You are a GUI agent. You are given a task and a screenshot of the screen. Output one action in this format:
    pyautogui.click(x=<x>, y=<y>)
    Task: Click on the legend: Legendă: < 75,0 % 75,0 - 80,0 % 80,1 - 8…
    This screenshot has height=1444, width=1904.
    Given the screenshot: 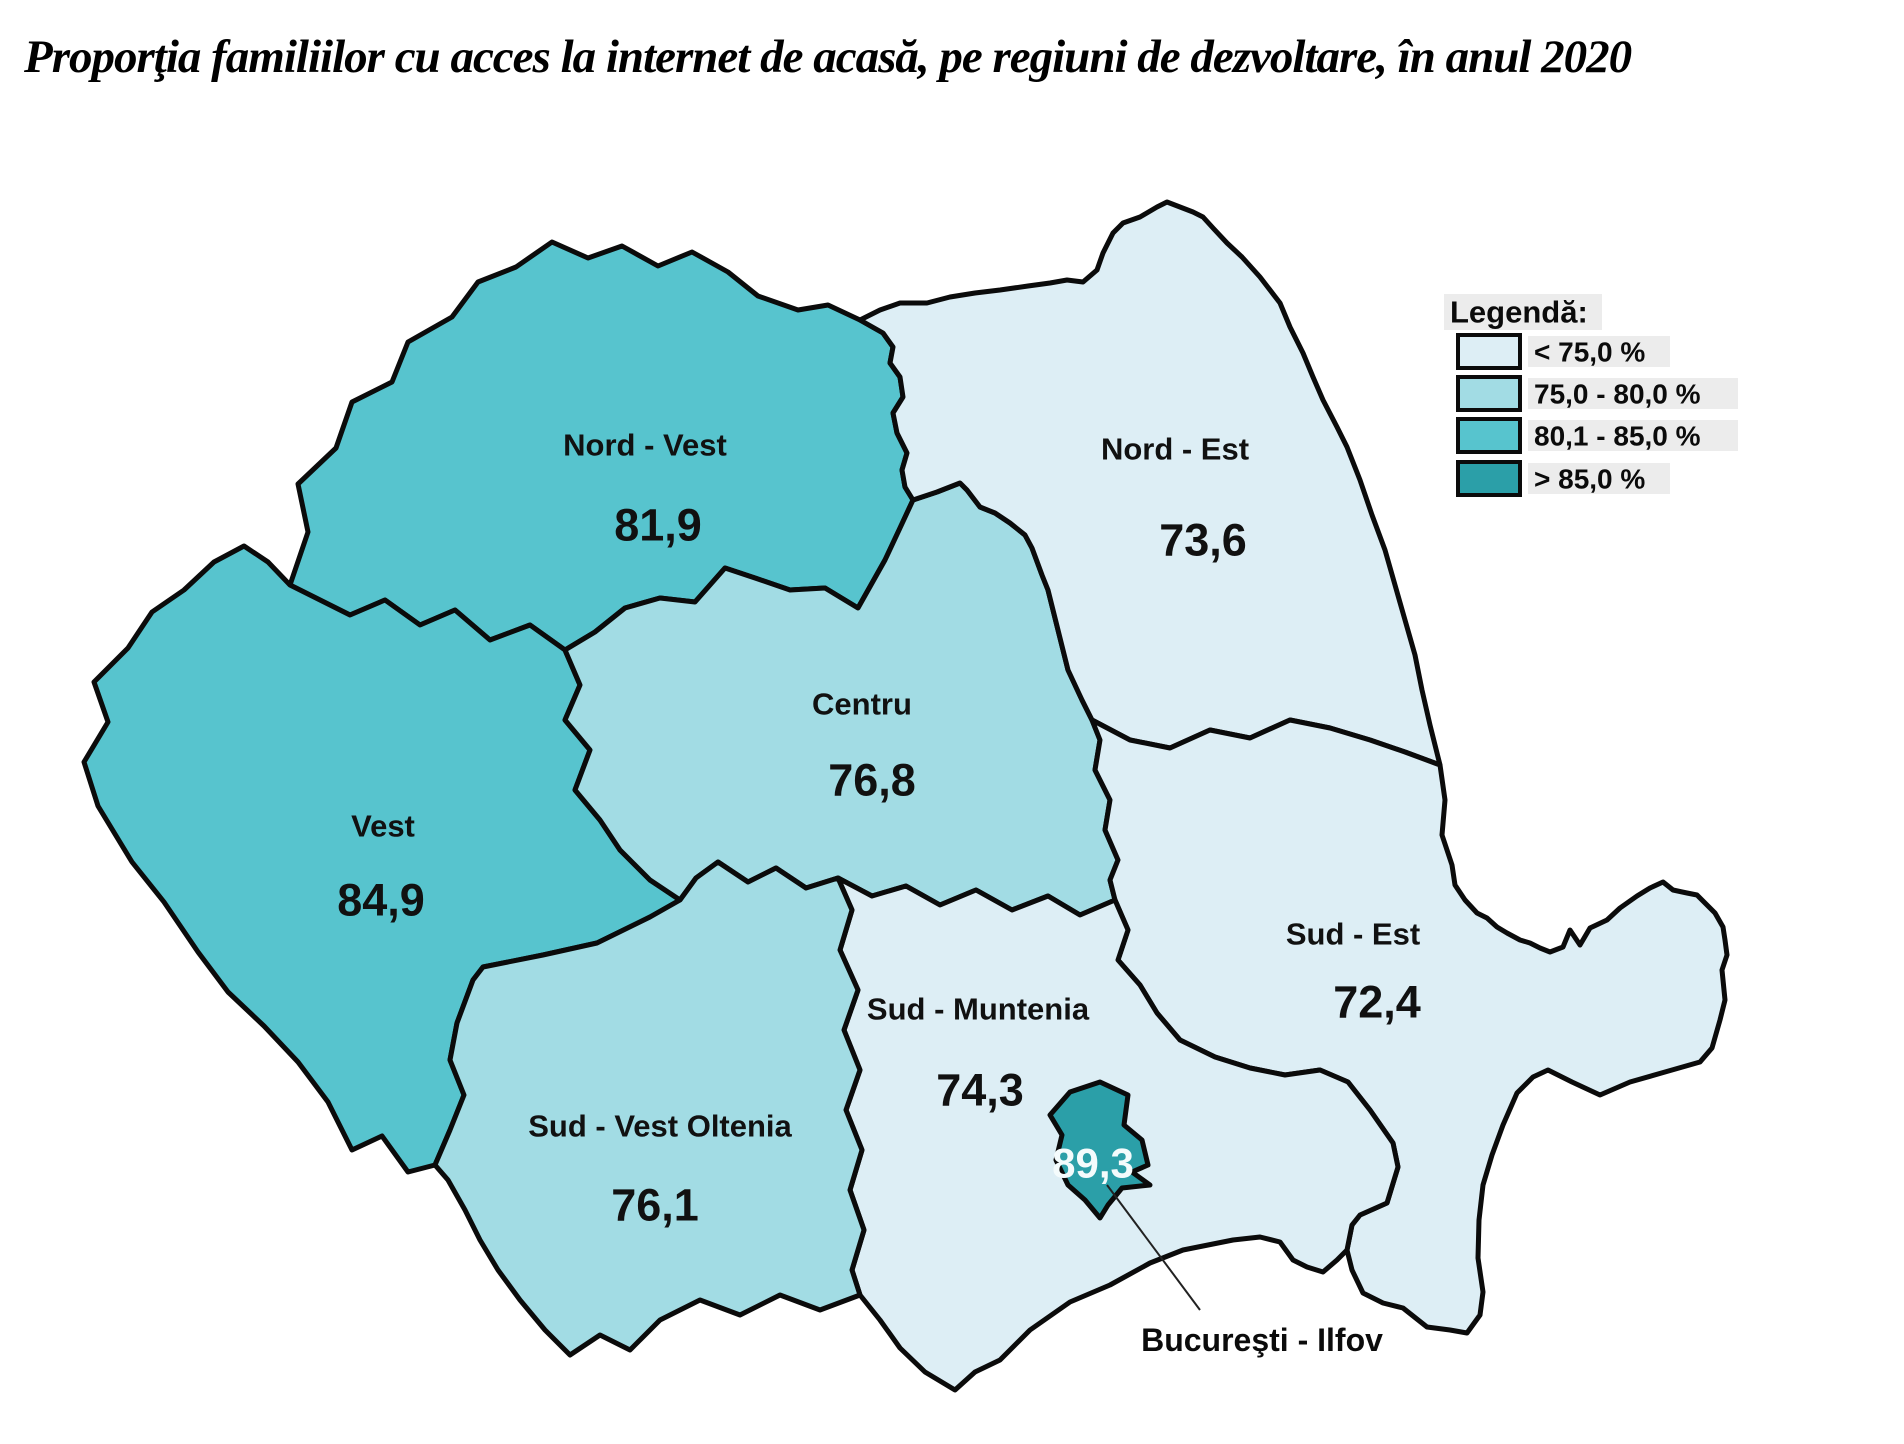 What is the action you would take?
    pyautogui.click(x=1591, y=395)
    